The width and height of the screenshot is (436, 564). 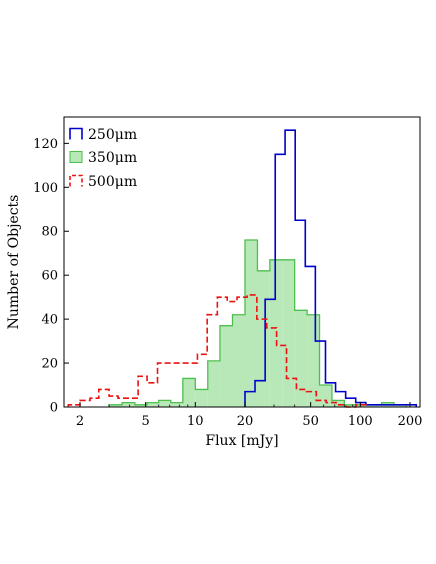 I want to click on x-tick-label: 20, so click(x=245, y=421).